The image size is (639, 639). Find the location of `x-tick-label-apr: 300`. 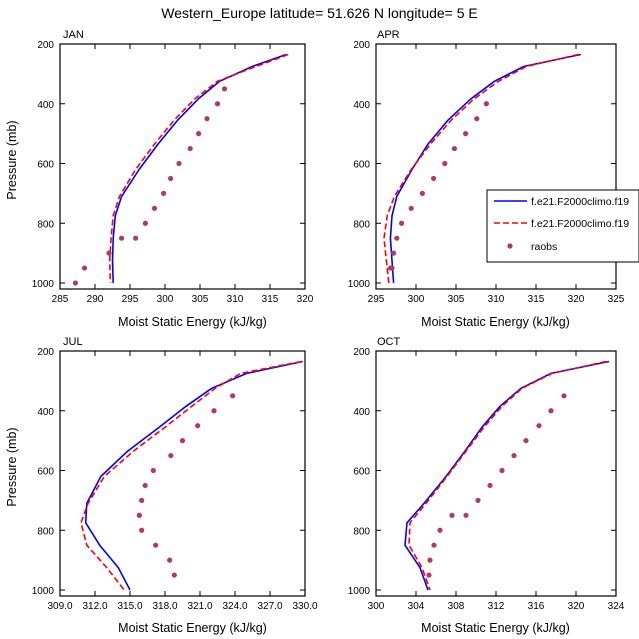

x-tick-label-apr: 300 is located at coordinates (416, 299).